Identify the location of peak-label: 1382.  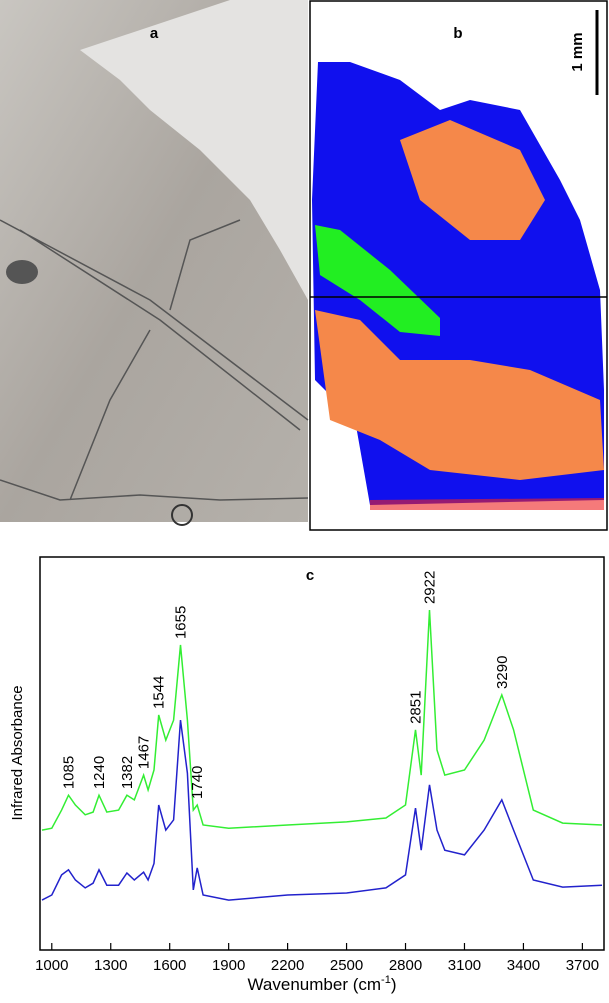
(127, 772).